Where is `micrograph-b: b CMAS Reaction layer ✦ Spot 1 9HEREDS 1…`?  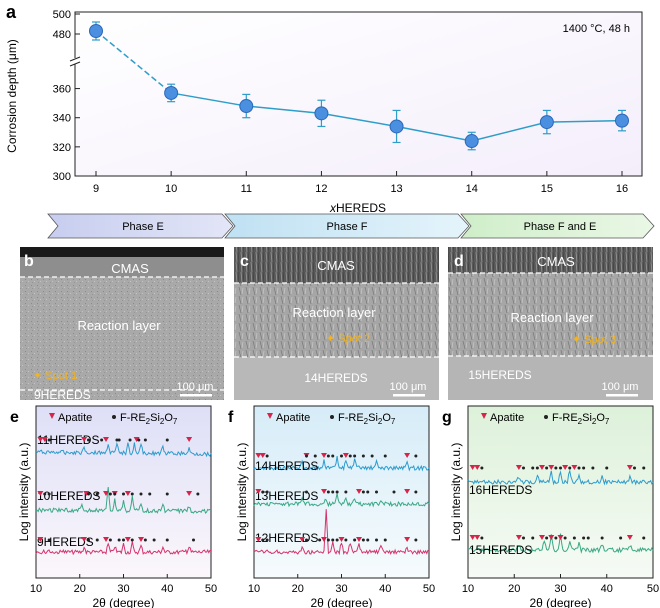 micrograph-b: b CMAS Reaction layer ✦ Spot 1 9HEREDS 1… is located at coordinates (122, 324).